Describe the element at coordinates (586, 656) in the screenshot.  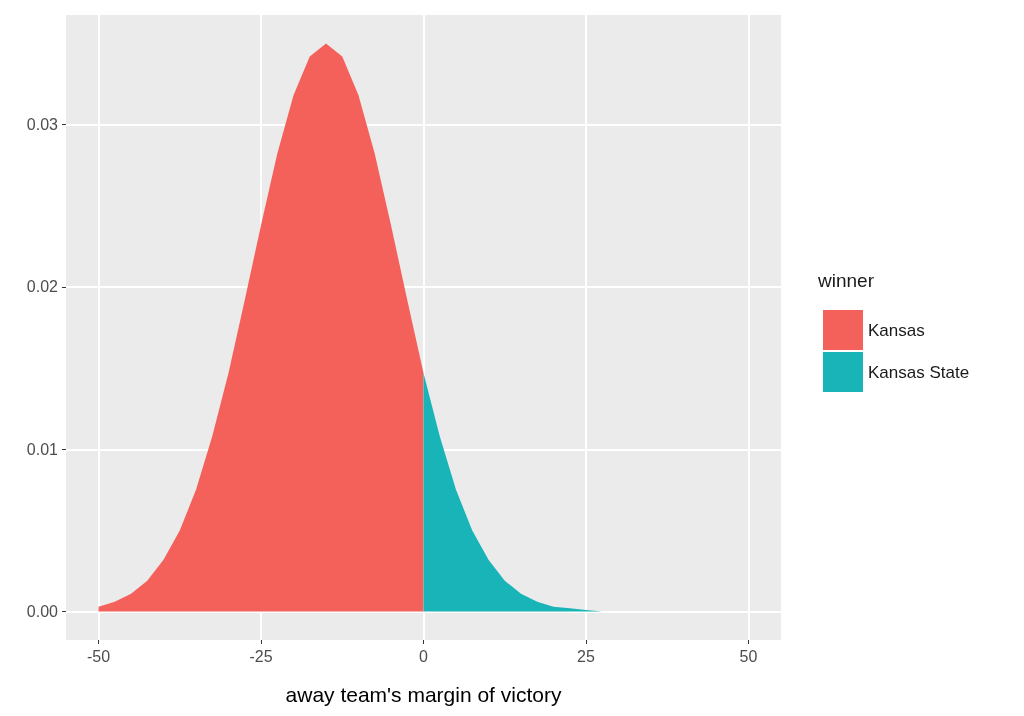
I see `x-tick-label: 25` at that location.